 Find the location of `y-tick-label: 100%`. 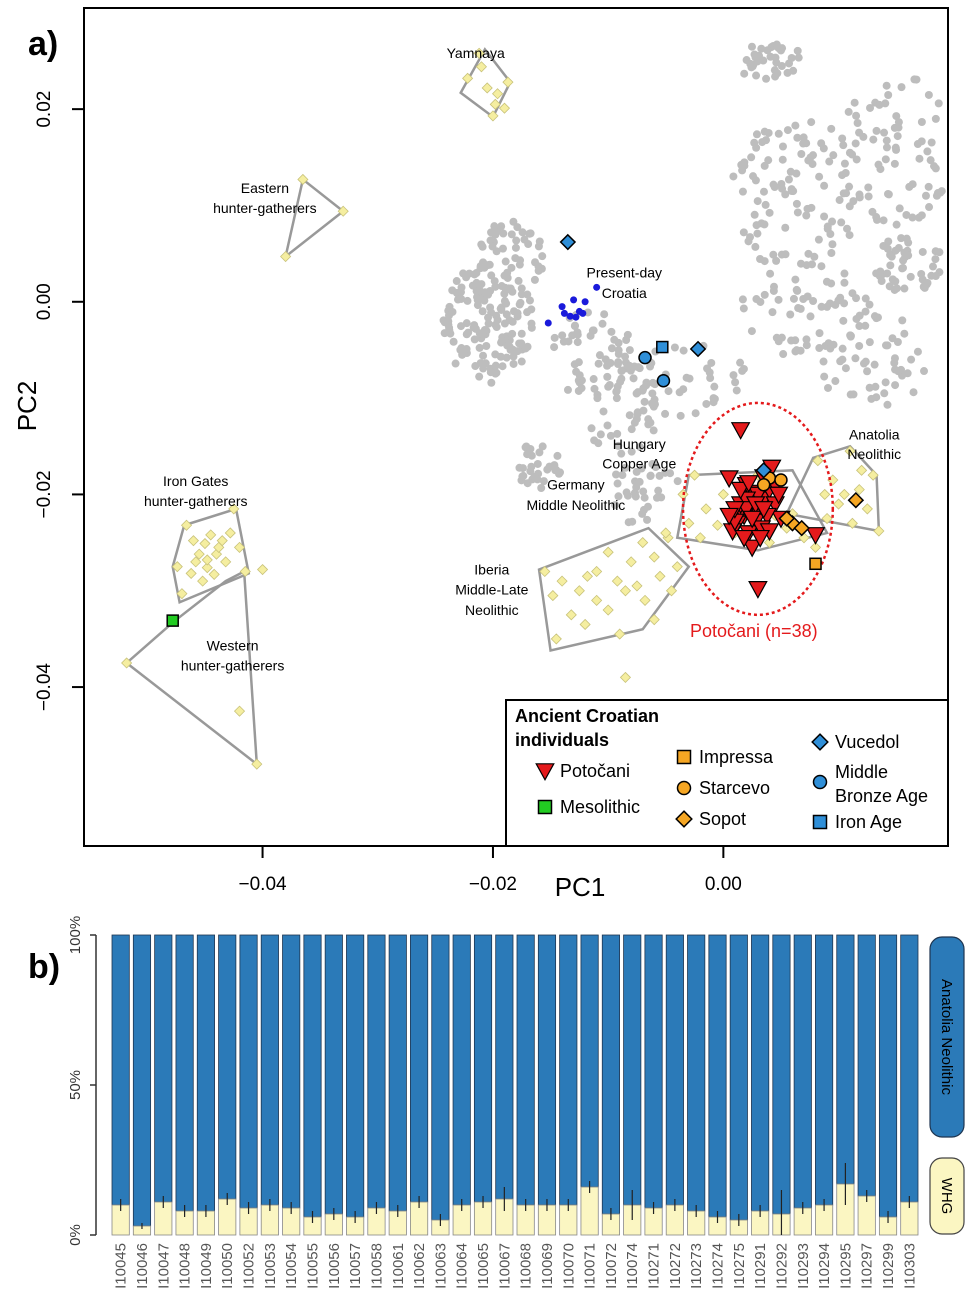

y-tick-label: 100% is located at coordinates (75, 935).